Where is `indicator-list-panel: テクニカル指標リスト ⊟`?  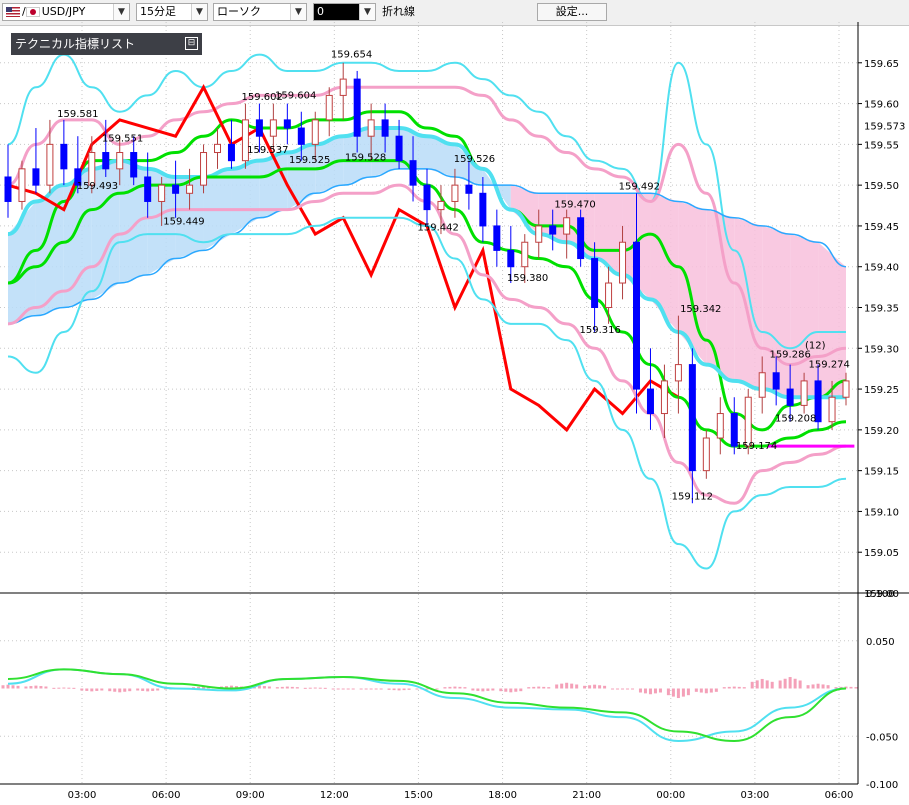 indicator-list-panel: テクニカル指標リスト ⊟ is located at coordinates (106, 44).